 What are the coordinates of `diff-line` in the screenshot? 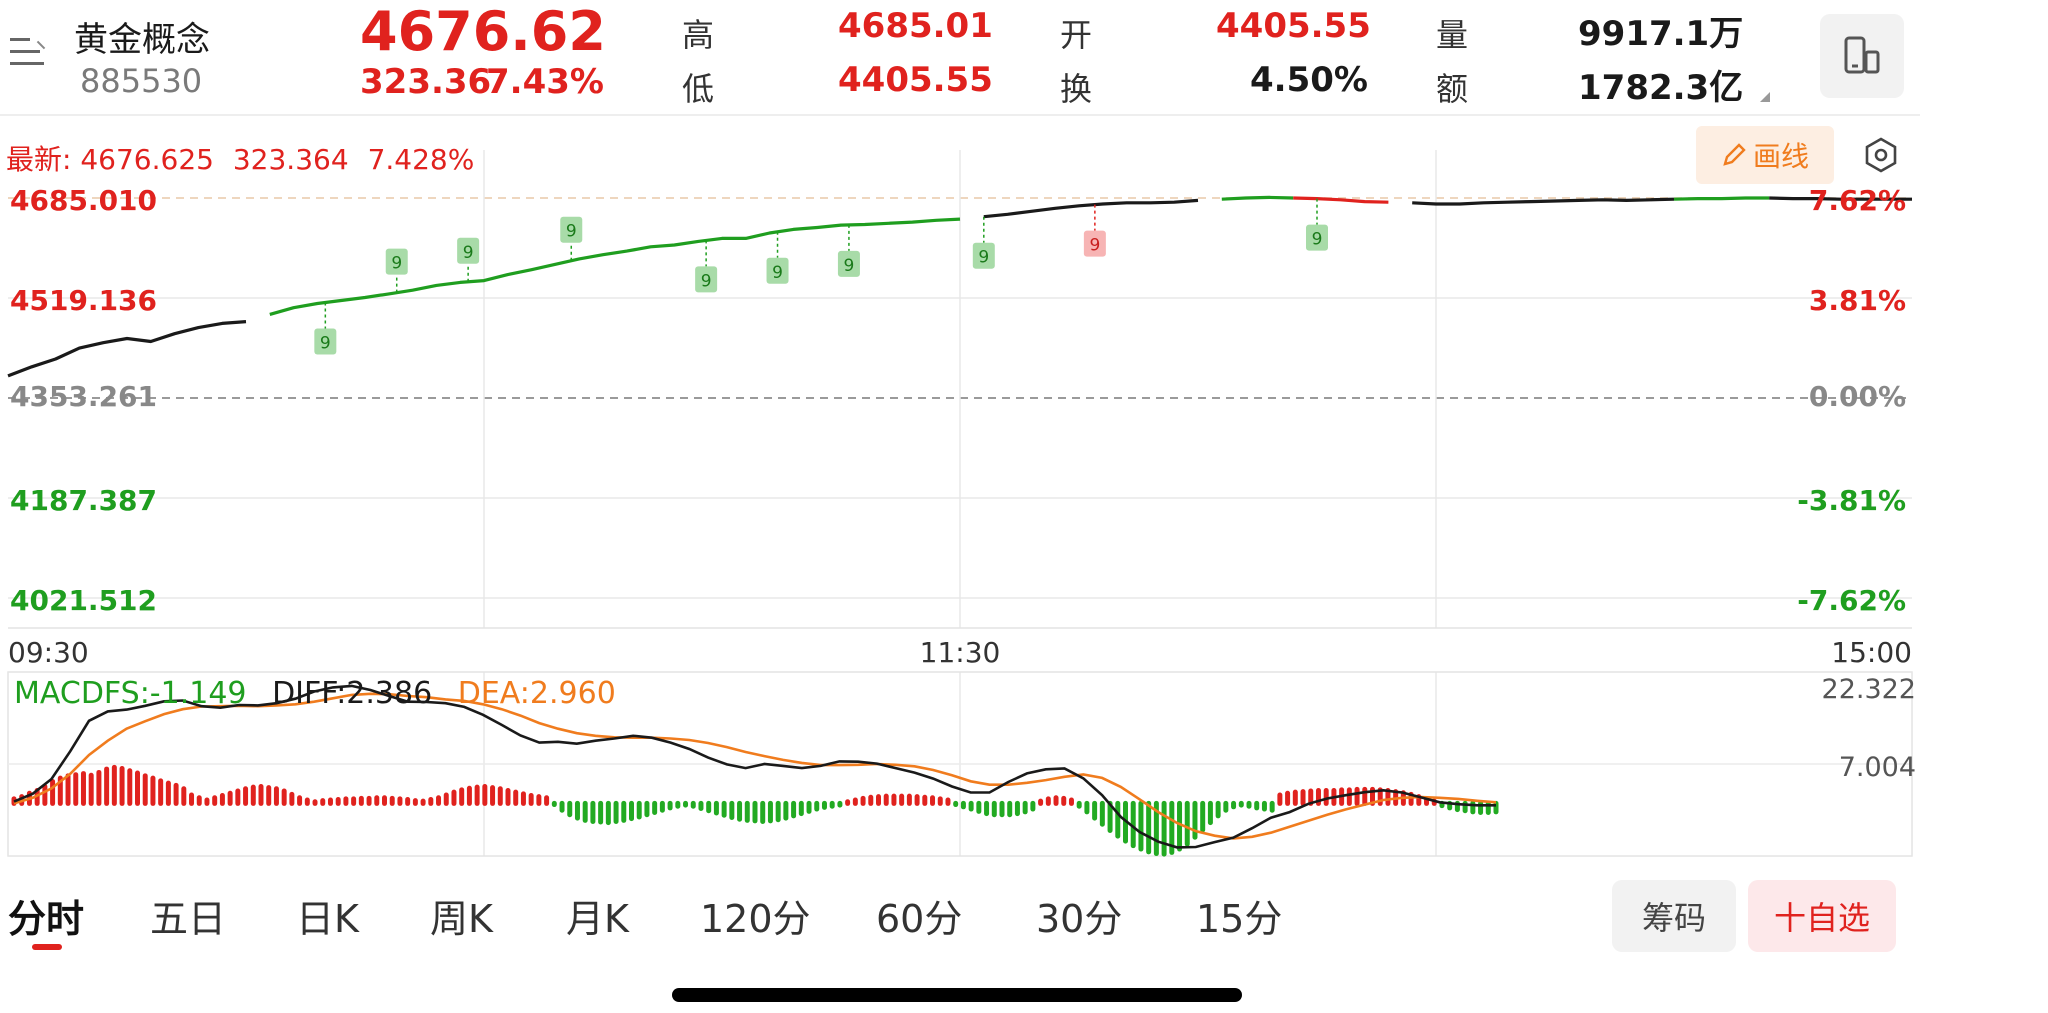 It's located at (754, 766).